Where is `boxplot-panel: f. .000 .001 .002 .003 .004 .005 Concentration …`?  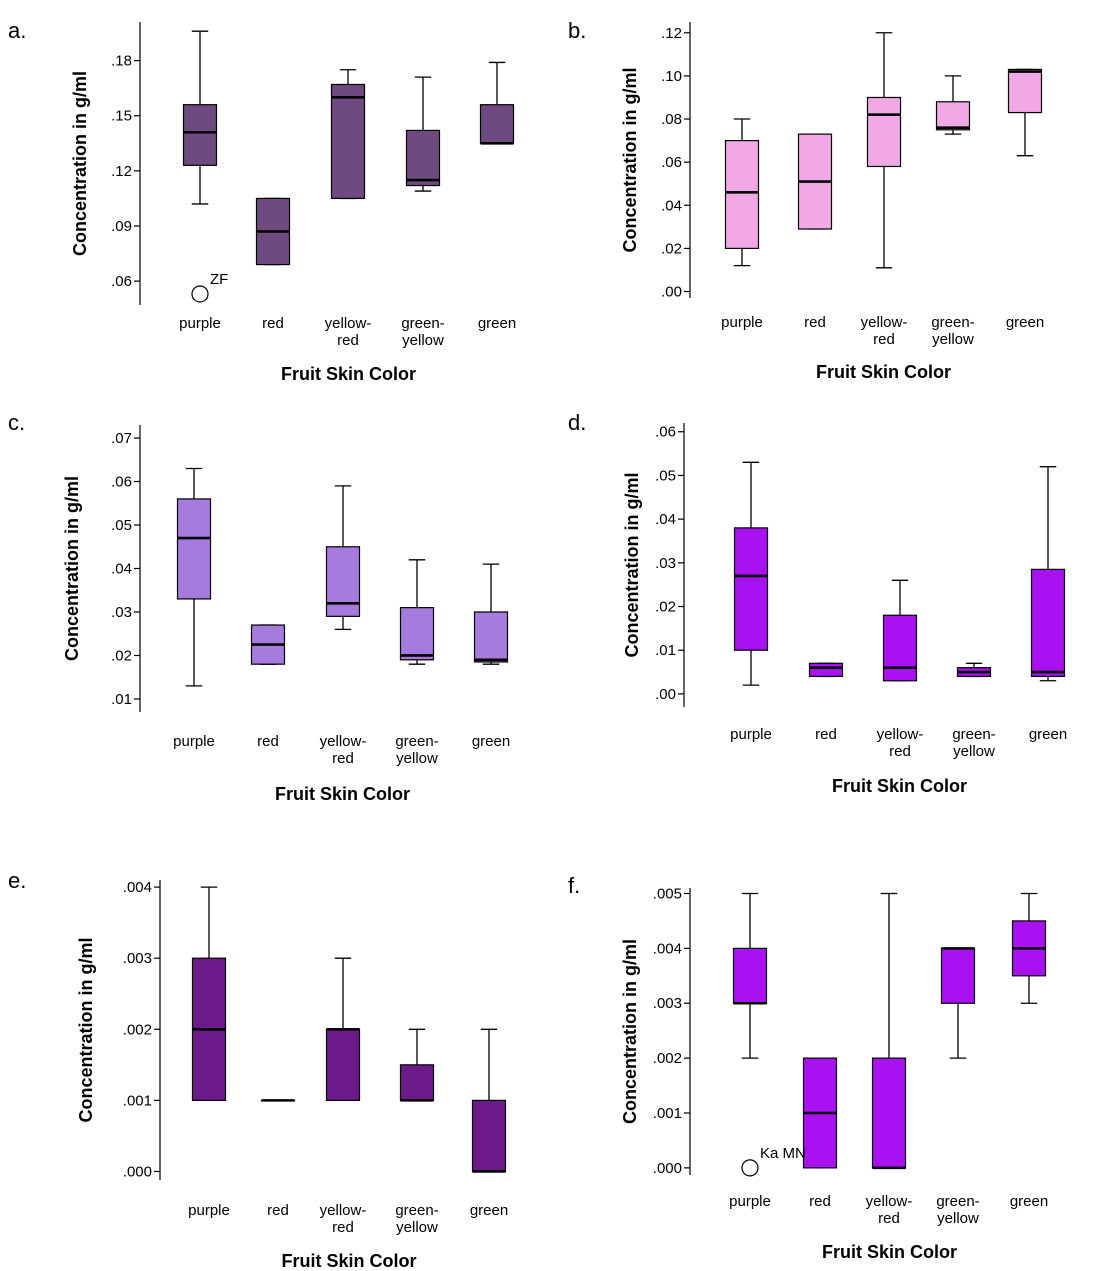
boxplot-panel: f. .000 .001 .002 .003 .004 .005 Concentration … is located at coordinates (808, 1067).